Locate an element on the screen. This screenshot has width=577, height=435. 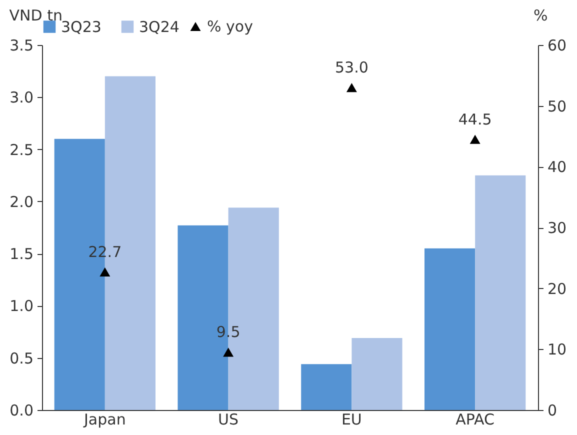
legend-label: 3Q24 is located at coordinates (159, 27).